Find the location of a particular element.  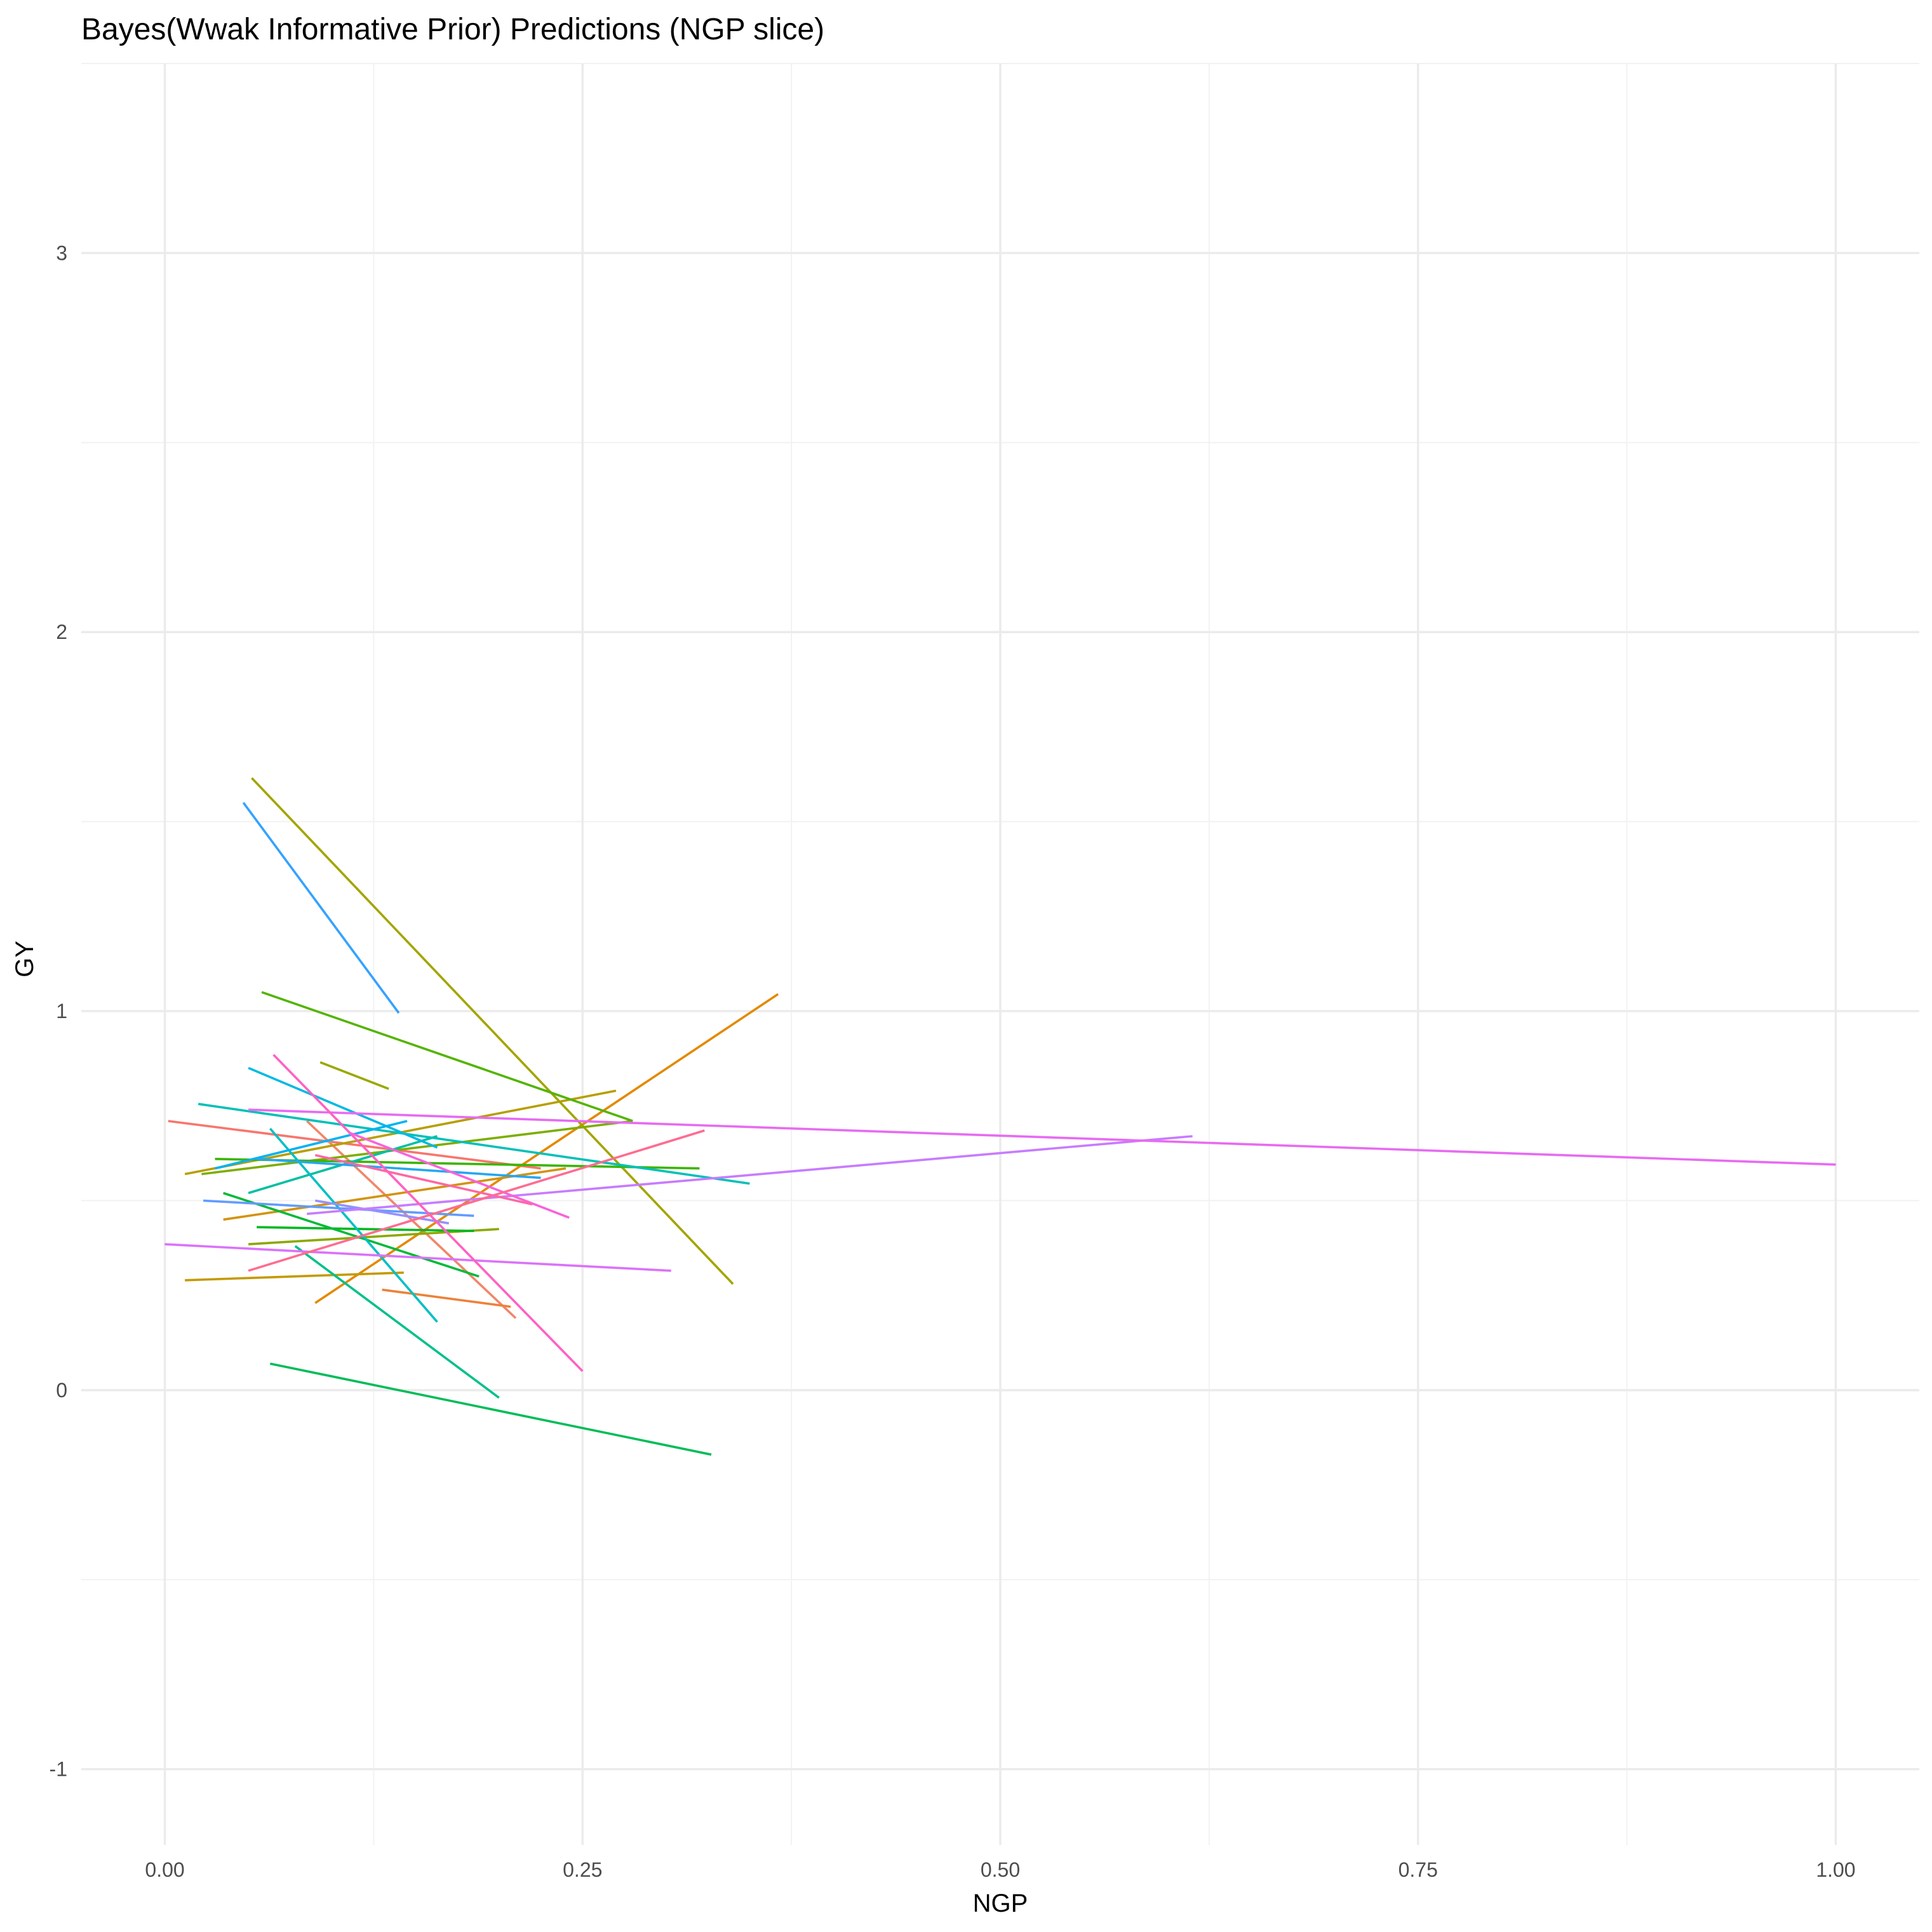

y-tick-label: 2 is located at coordinates (61, 632).